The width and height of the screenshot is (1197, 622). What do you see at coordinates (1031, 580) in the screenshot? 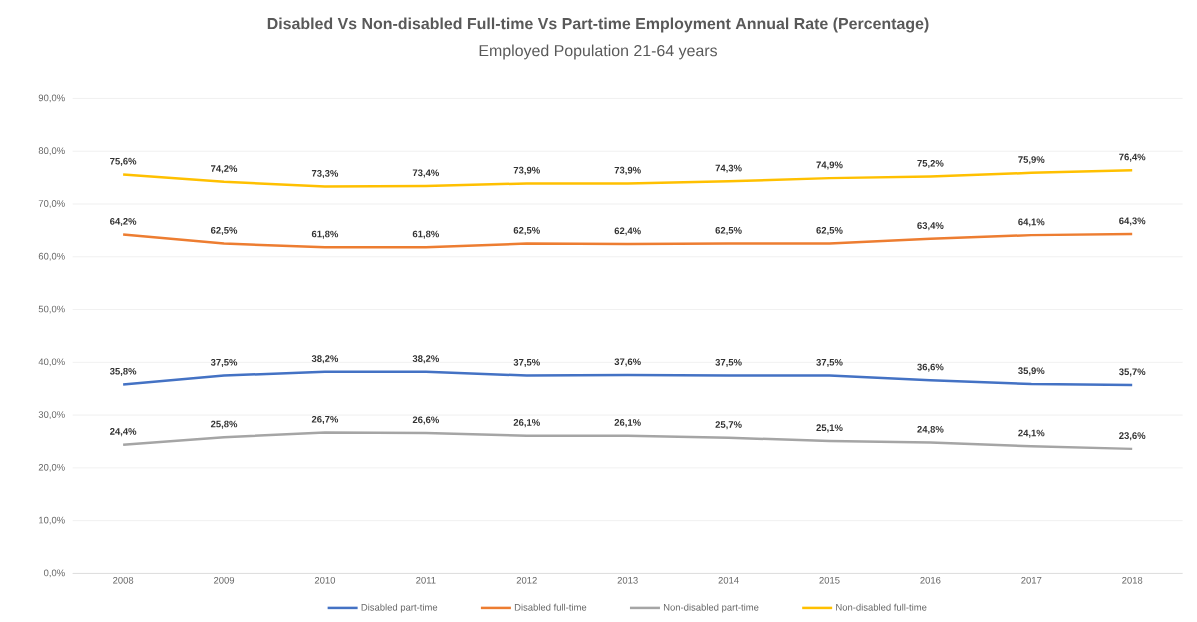
I see `x-tick-label: 2017` at bounding box center [1031, 580].